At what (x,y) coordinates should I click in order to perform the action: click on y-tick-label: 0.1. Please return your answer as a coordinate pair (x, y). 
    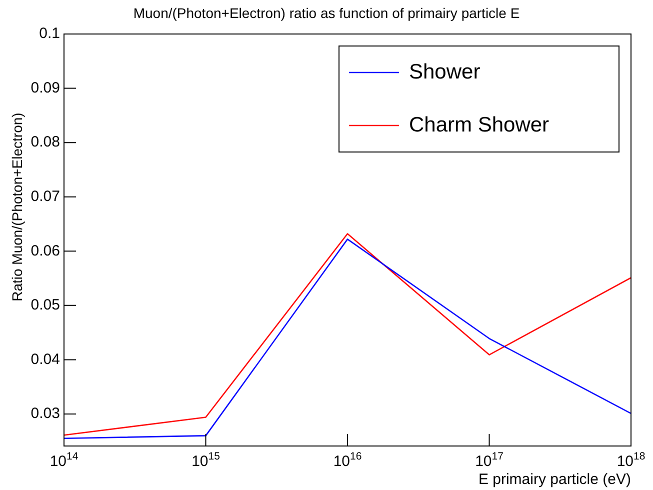
    Looking at the image, I should click on (49, 33).